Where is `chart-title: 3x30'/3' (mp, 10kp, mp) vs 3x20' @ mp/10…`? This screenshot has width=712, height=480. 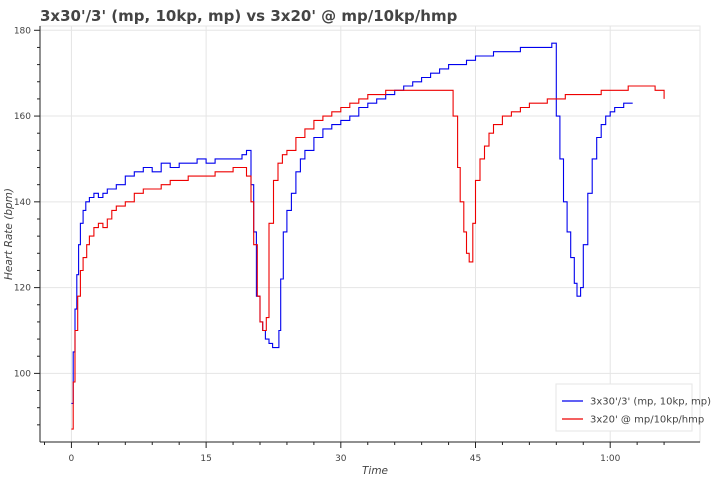
chart-title: 3x30'/3' (mp, 10kp, mp) vs 3x20' @ mp/10… is located at coordinates (249, 16).